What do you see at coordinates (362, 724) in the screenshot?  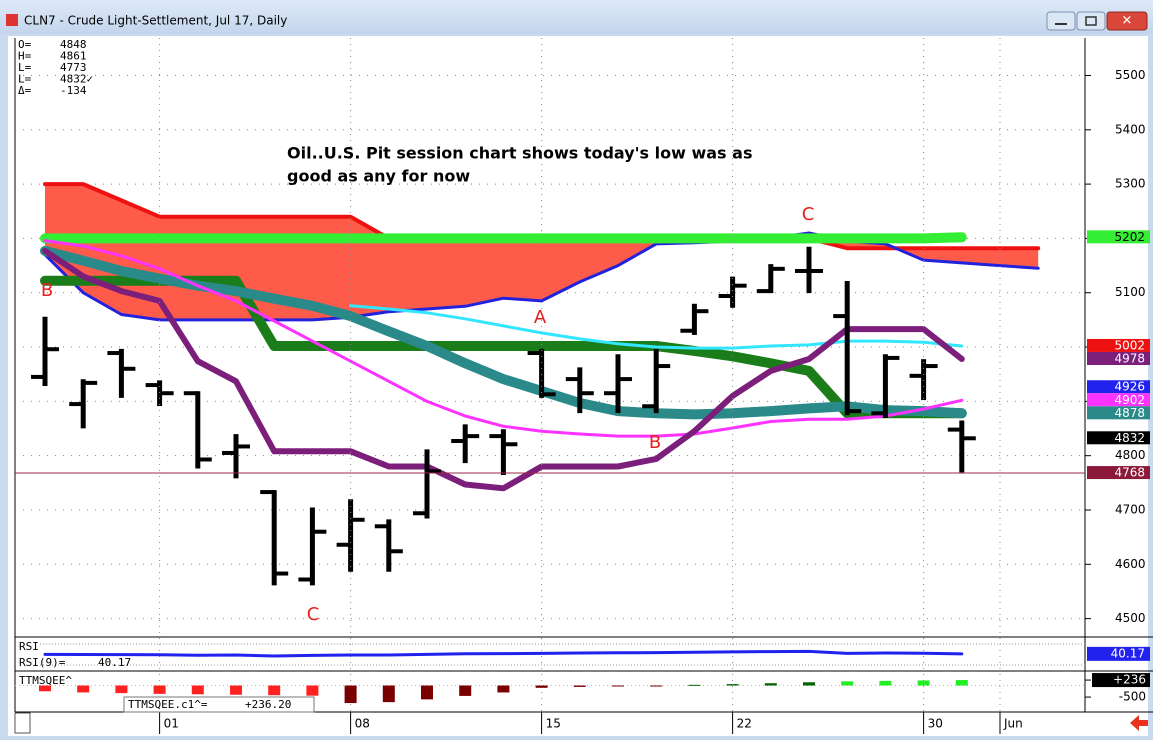 I see `x-tick-label: 08` at bounding box center [362, 724].